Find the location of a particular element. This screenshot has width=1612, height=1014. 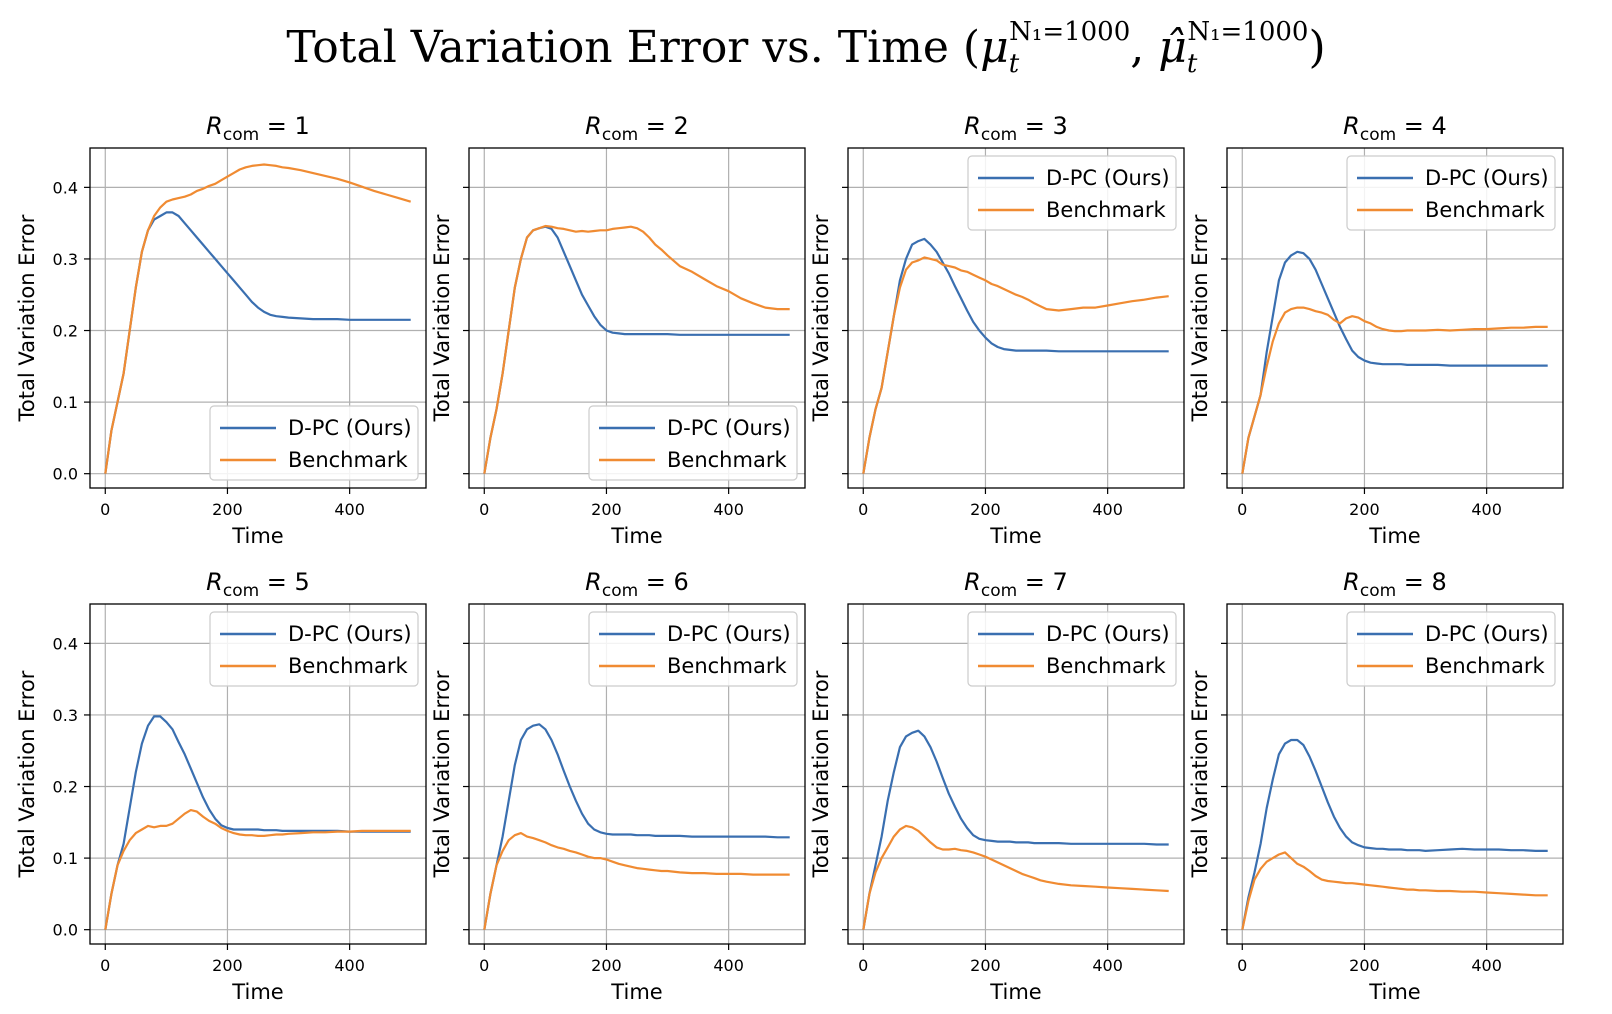

subplot-title: Rcom = 2 is located at coordinates (637, 128).